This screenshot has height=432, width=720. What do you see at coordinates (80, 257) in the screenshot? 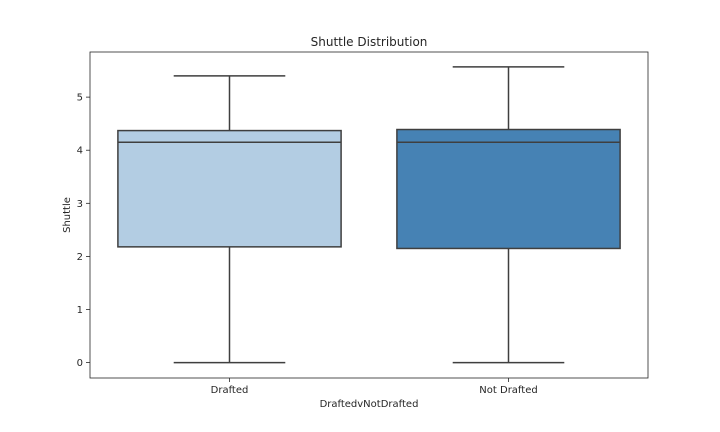
I see `y-tick-label: 2` at bounding box center [80, 257].